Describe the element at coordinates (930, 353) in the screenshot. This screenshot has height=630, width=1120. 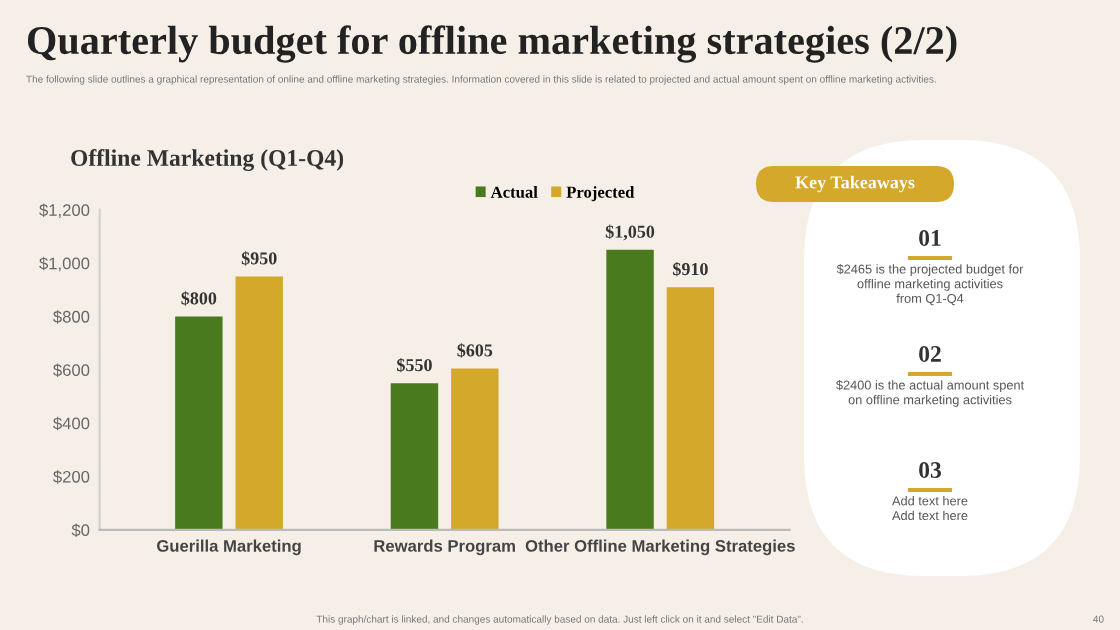
I see `text: 02` at that location.